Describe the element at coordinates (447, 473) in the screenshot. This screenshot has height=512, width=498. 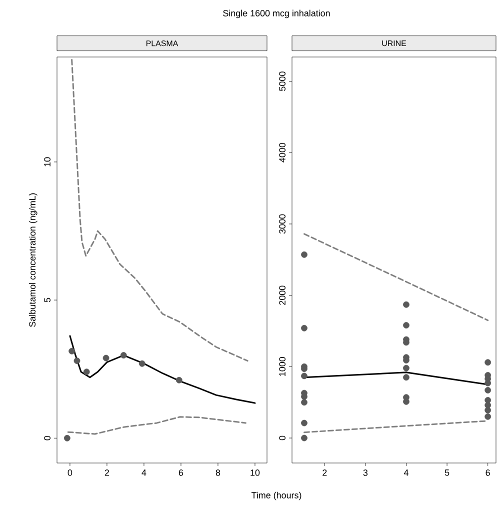
I see `x-tick-label: 5` at that location.